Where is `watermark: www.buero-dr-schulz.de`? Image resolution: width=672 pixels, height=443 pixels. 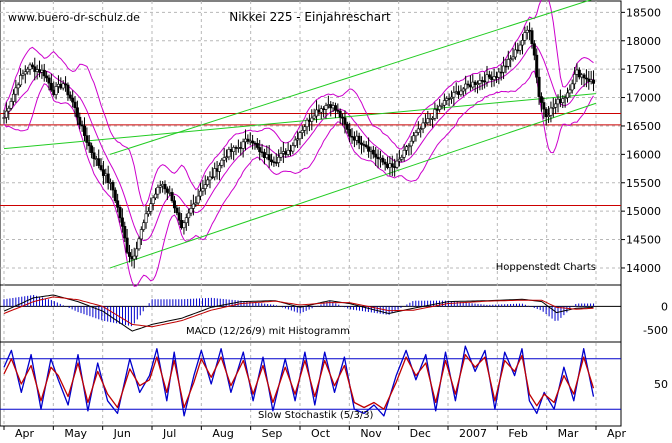 watermark: www.buero-dr-schulz.de is located at coordinates (74, 17).